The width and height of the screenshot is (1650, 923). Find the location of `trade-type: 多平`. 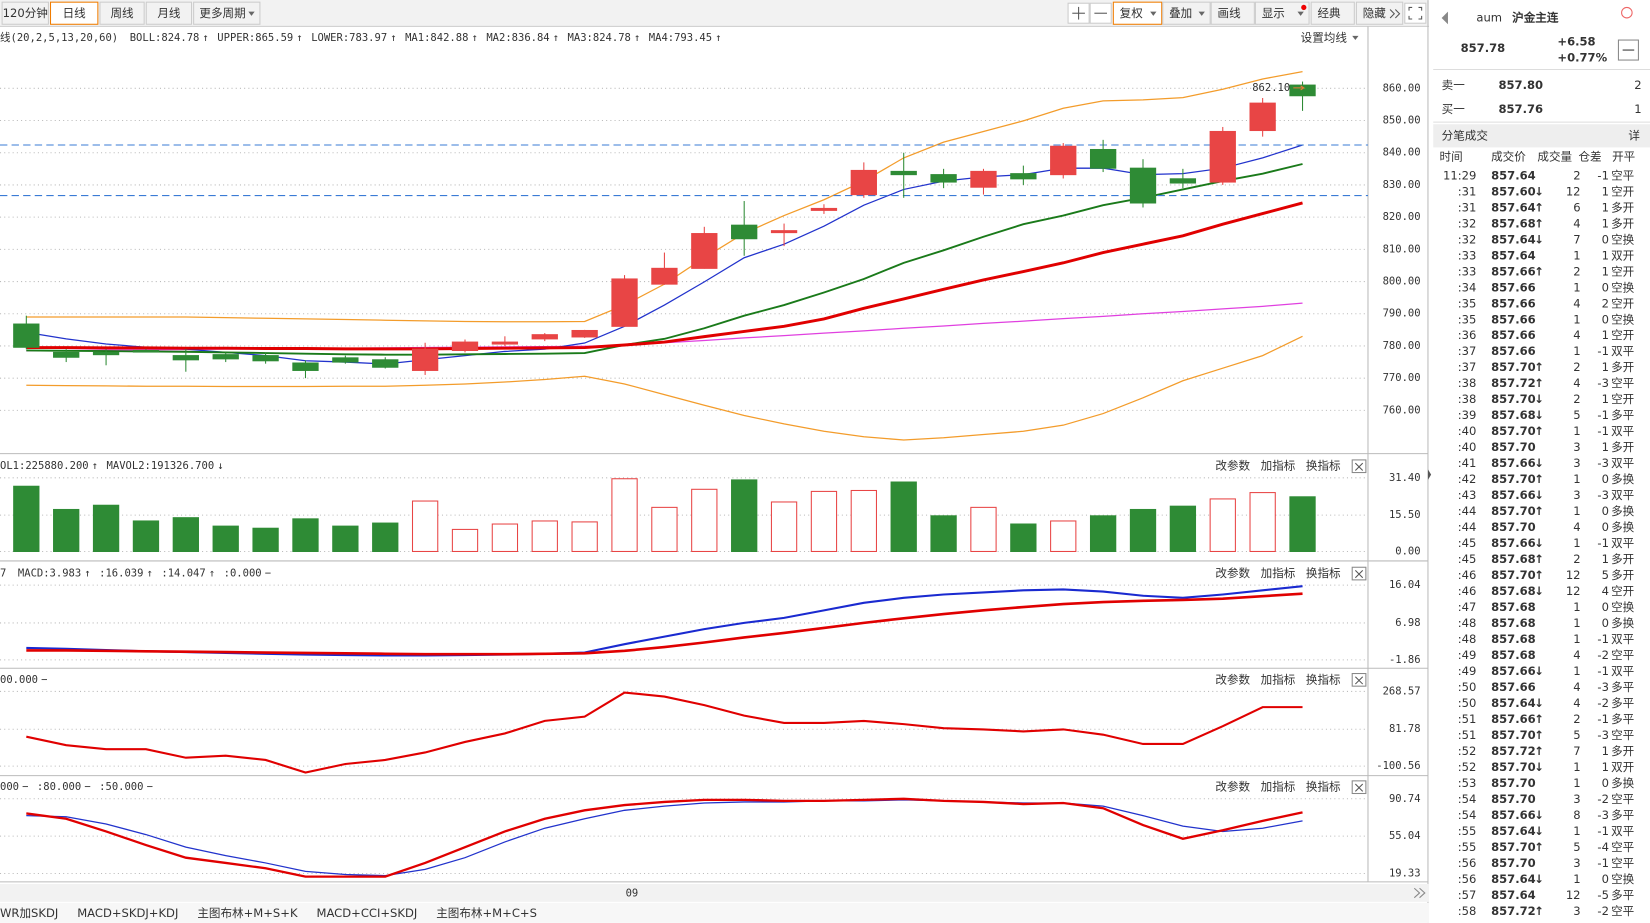

trade-type: 多平 is located at coordinates (1622, 687).